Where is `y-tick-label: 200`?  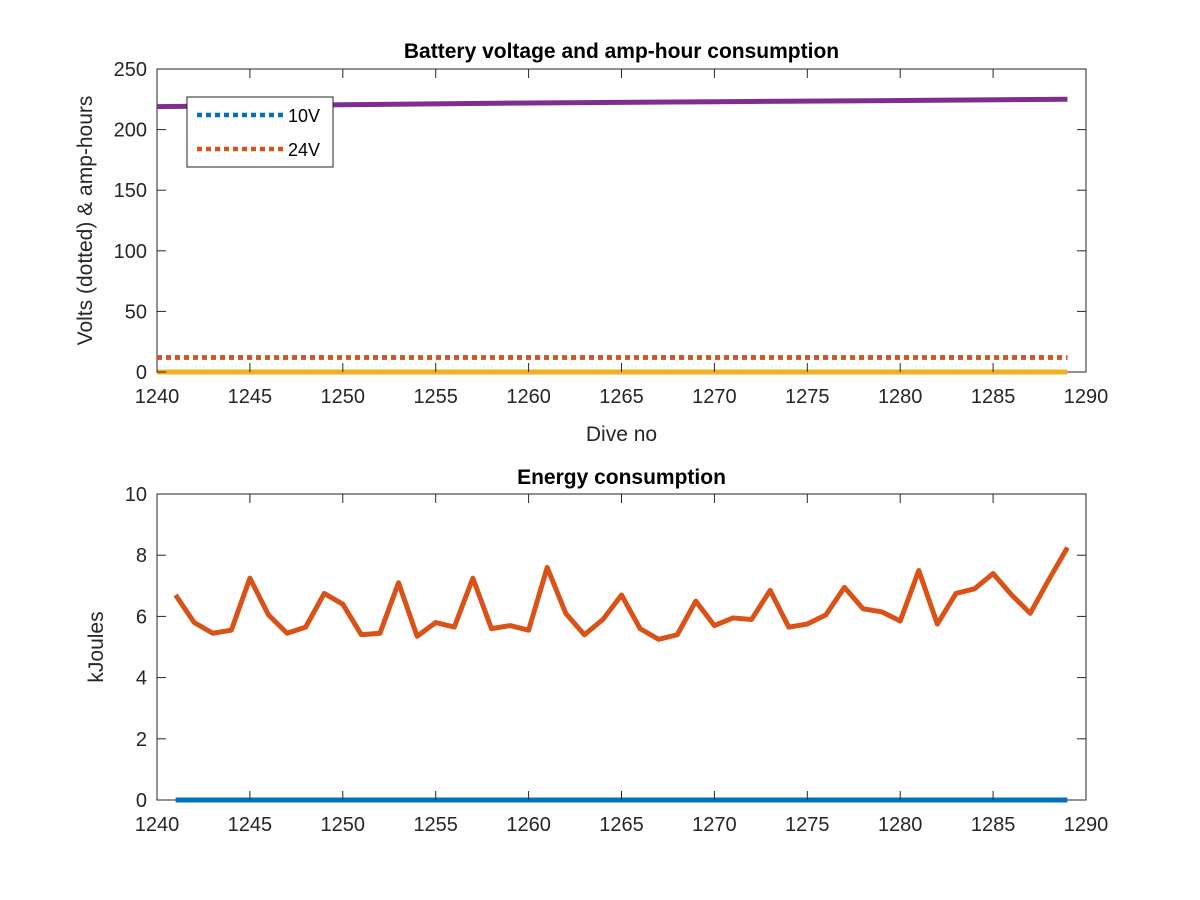
y-tick-label: 200 is located at coordinates (130, 131).